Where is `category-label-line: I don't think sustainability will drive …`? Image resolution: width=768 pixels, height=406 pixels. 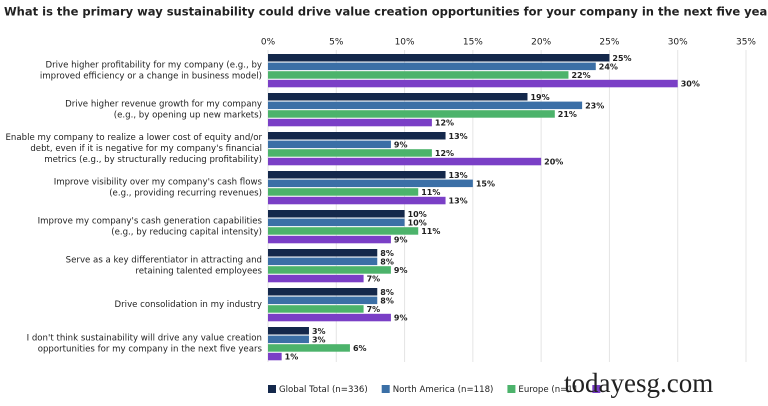 category-label-line: I don't think sustainability will drive … is located at coordinates (144, 338).